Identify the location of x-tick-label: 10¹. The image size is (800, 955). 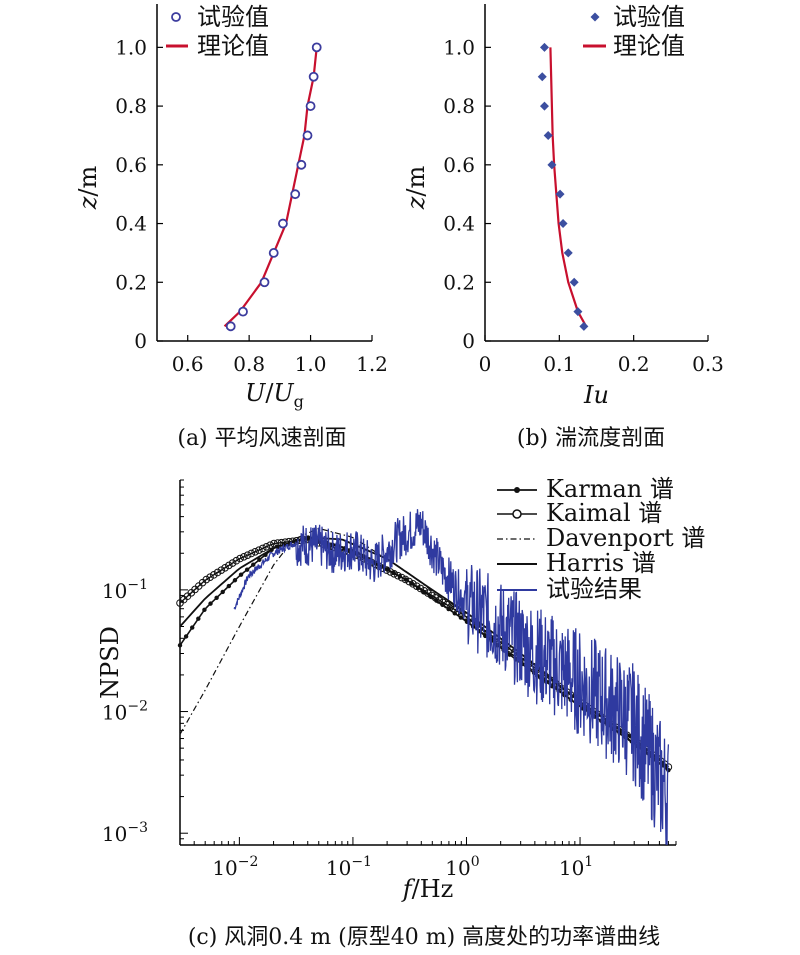
(576, 867).